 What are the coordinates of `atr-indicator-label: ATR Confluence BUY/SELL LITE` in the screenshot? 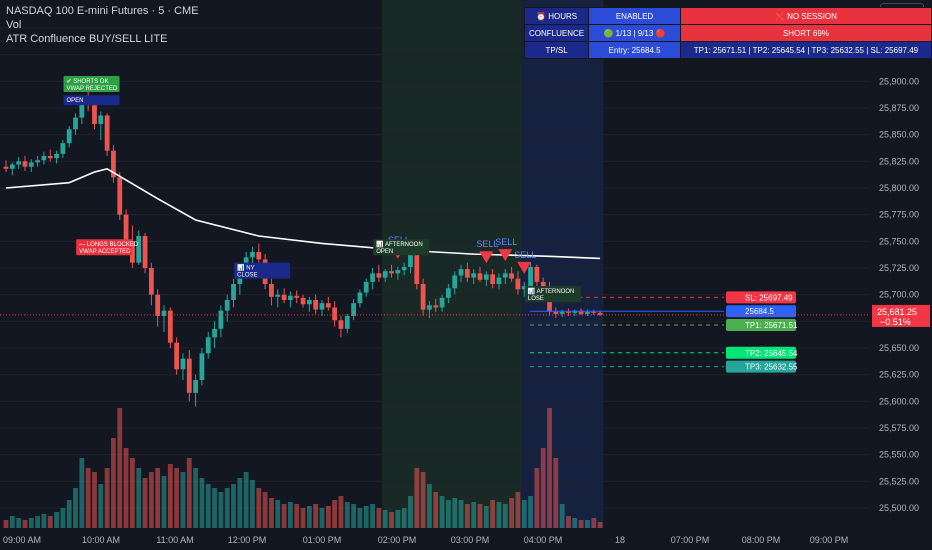 It's located at (87, 39).